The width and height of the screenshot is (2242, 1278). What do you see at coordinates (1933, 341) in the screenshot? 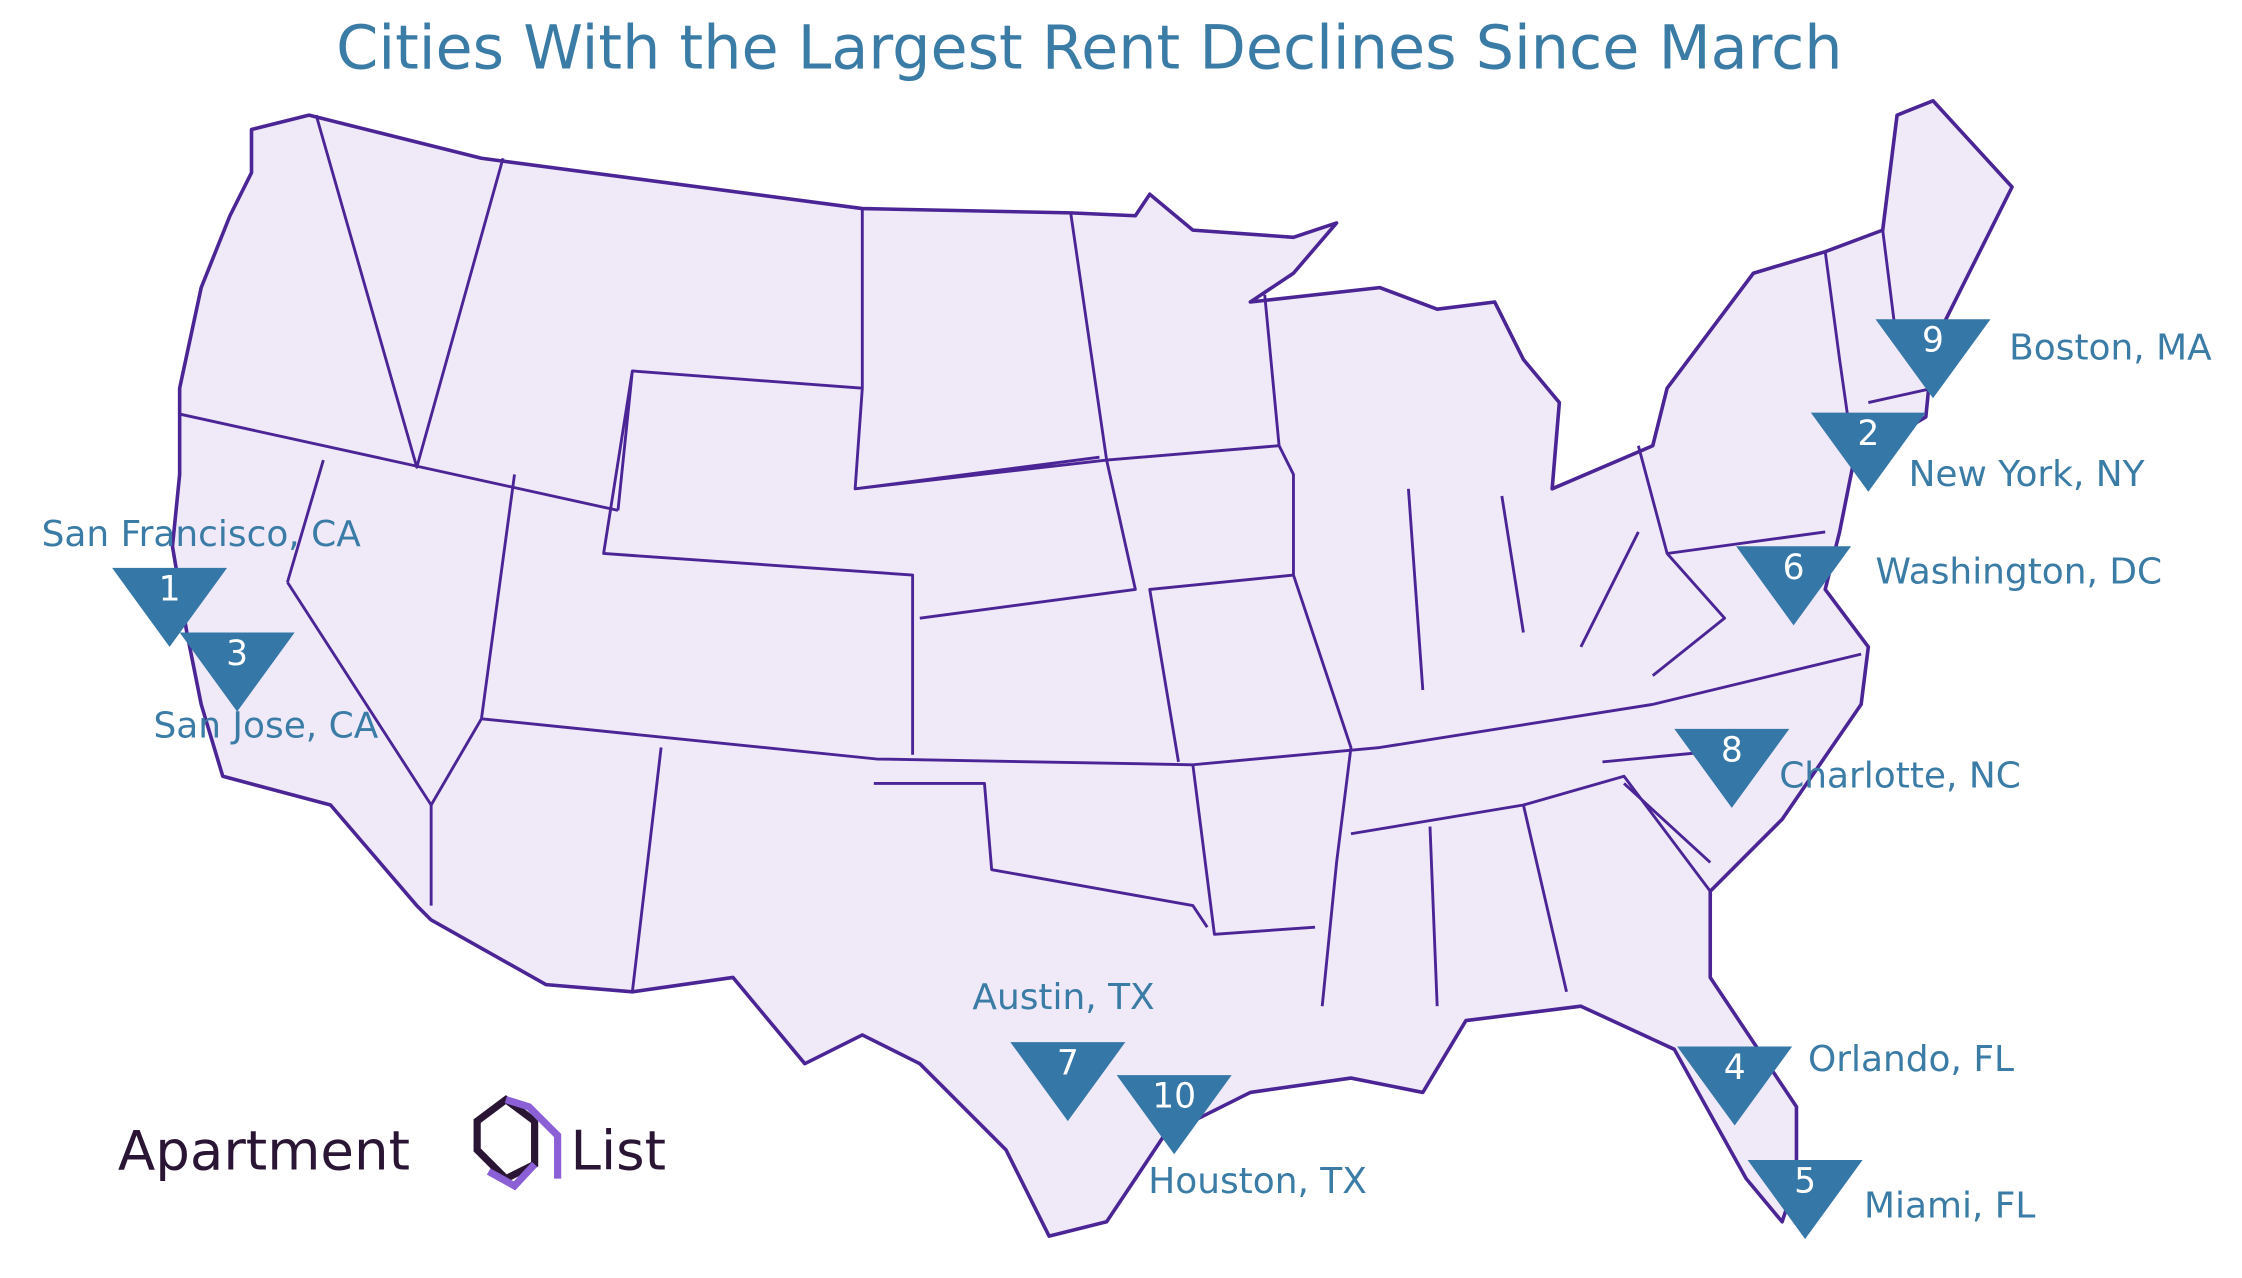
I see `marker-rank: 9` at bounding box center [1933, 341].